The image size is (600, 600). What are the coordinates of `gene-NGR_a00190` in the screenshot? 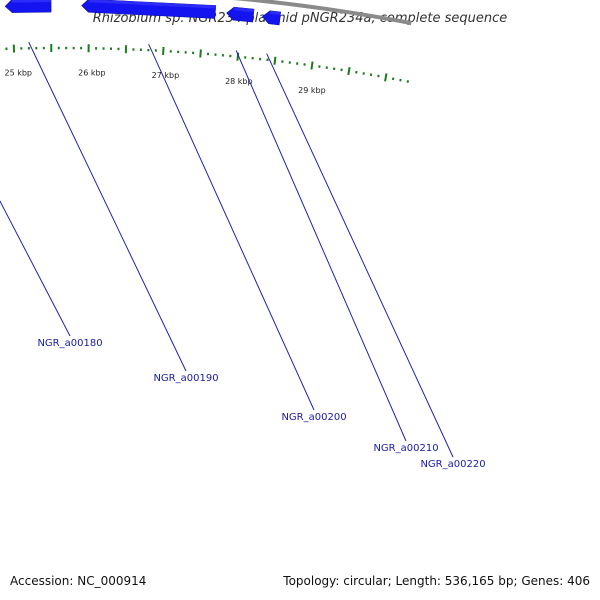 It's located at (28, 6).